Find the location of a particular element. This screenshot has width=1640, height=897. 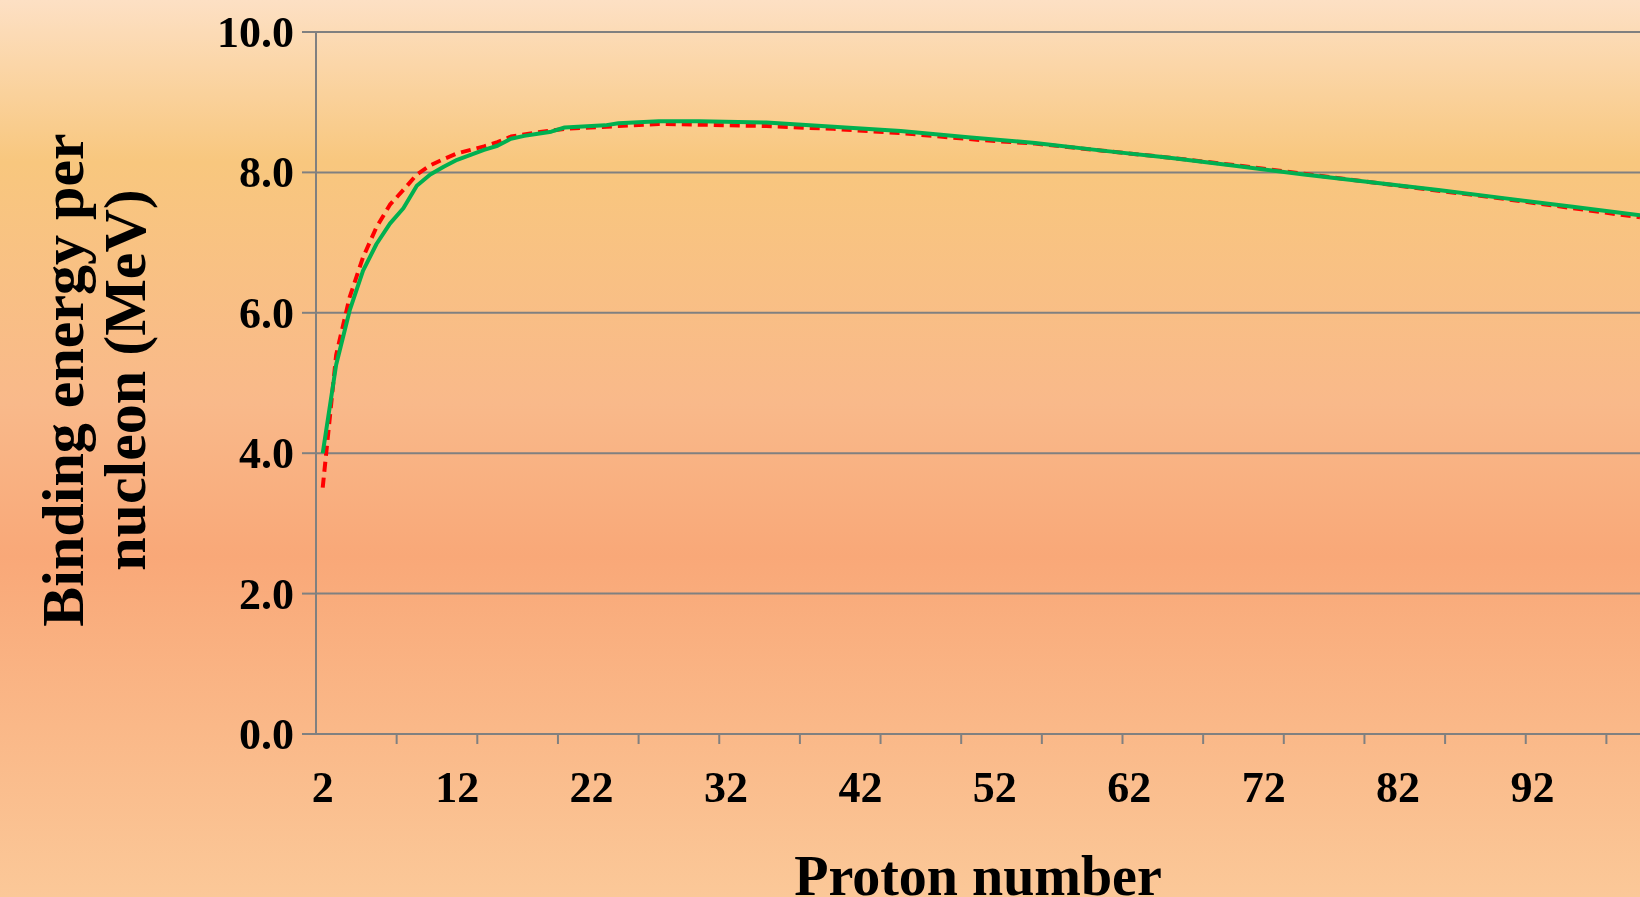

x-tick-label: 32 is located at coordinates (725, 787).